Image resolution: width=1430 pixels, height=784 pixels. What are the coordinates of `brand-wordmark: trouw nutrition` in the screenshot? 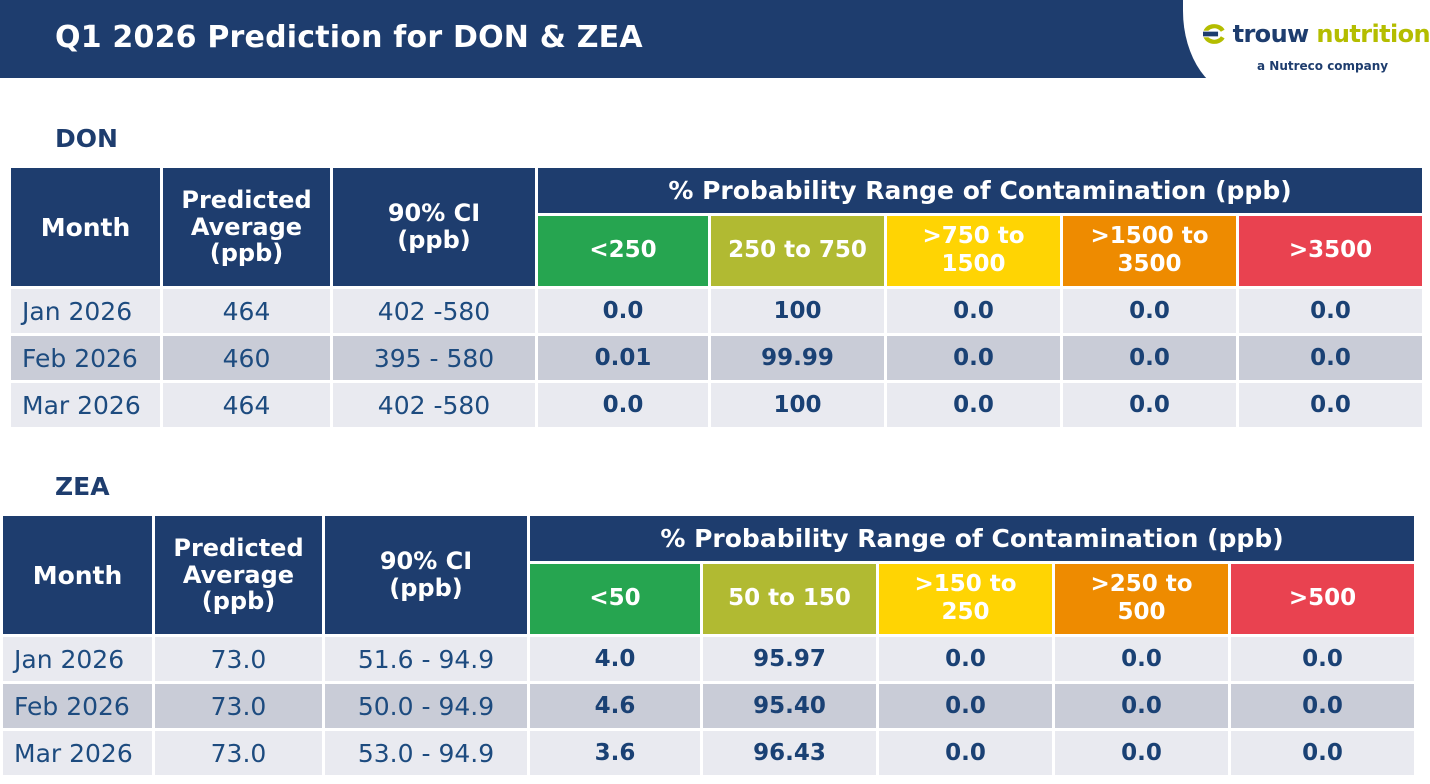 It's located at (1331, 34).